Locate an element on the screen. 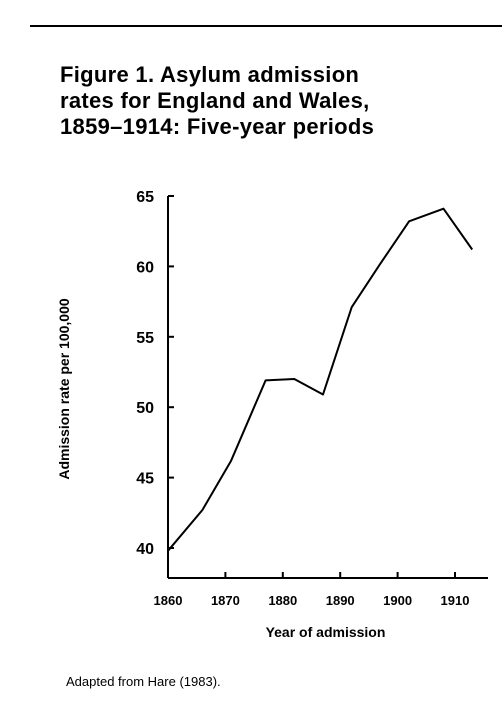 This screenshot has height=728, width=502. x-axis-label: Year of admission is located at coordinates (326, 632).